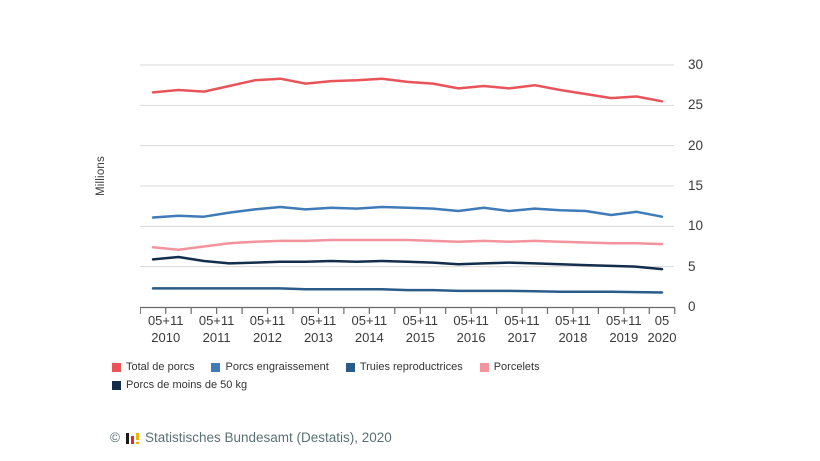 This screenshot has width=820, height=461. What do you see at coordinates (101, 176) in the screenshot?
I see `y-axis-title: Millions` at bounding box center [101, 176].